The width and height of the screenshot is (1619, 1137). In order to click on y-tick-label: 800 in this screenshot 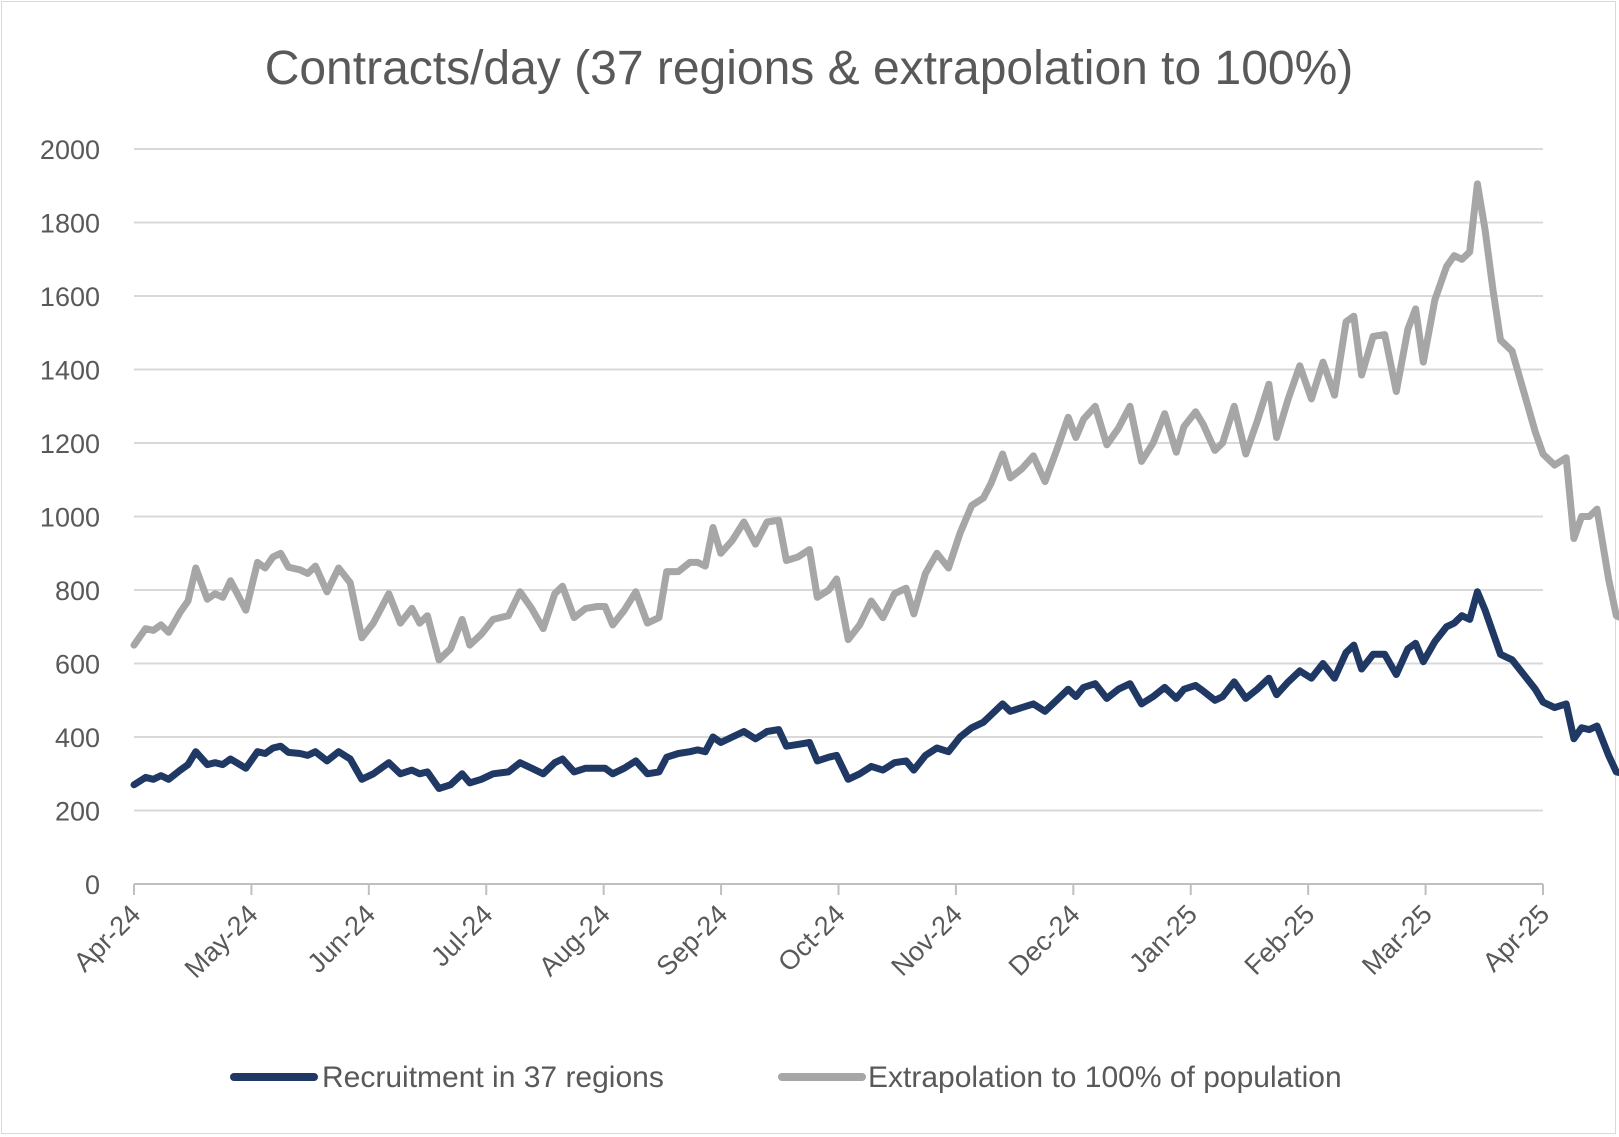, I will do `click(77, 591)`.